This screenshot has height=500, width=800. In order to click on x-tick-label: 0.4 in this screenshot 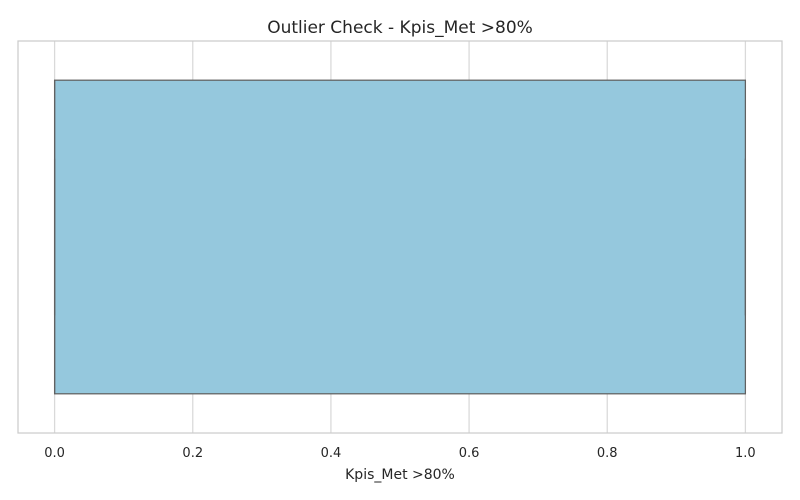, I will do `click(331, 453)`.